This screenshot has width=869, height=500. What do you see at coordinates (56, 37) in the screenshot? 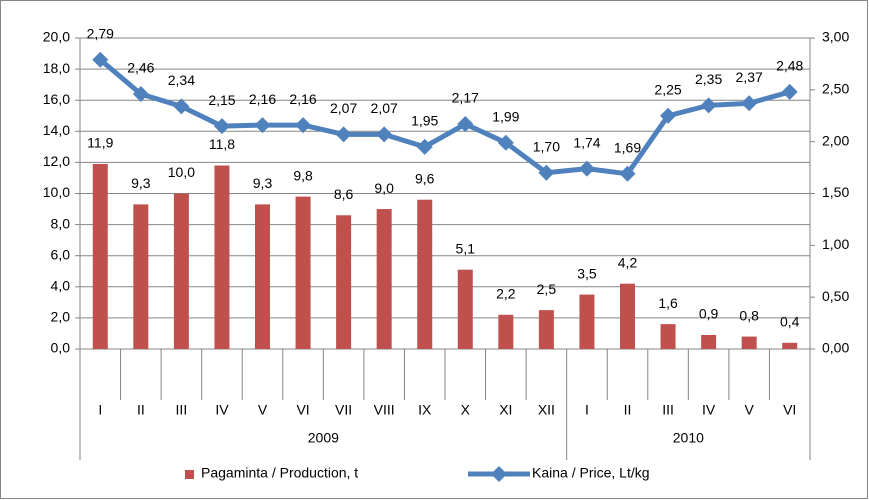
I see `y-tick-label: 20,0` at bounding box center [56, 37].